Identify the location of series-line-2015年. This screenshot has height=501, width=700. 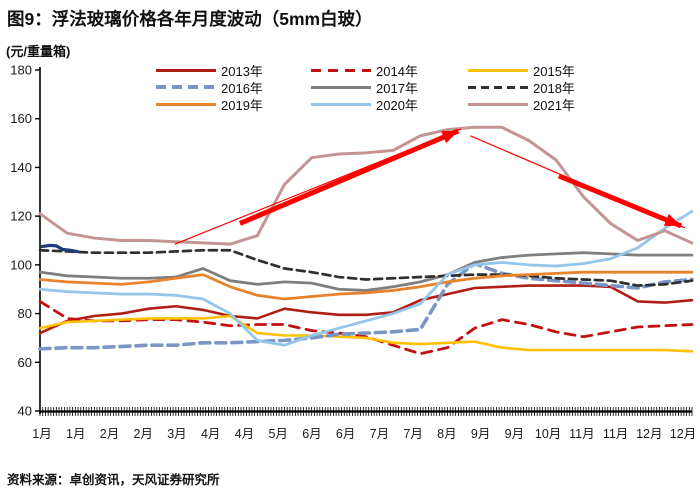
(366, 333).